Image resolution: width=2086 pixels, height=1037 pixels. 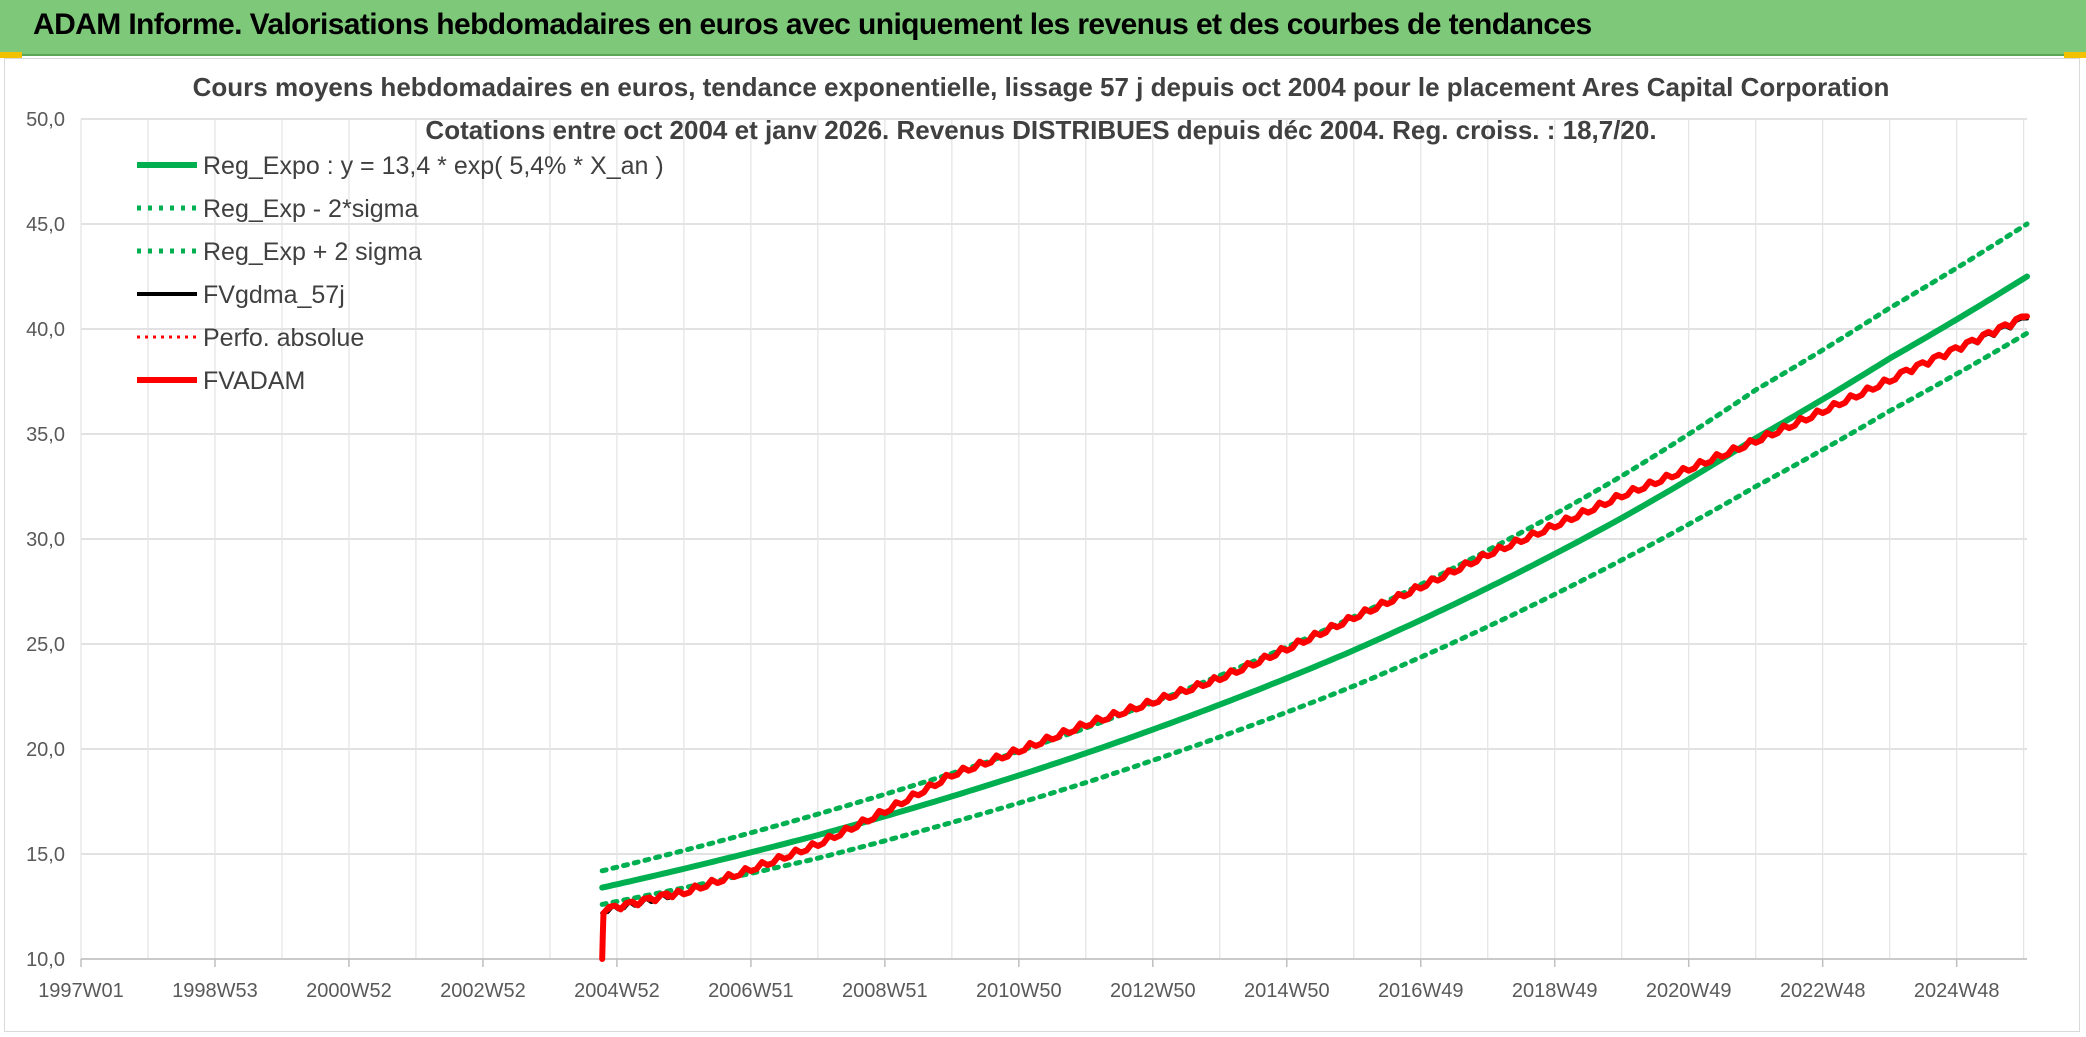 I want to click on y-tick-label: 50,0, so click(x=45, y=120).